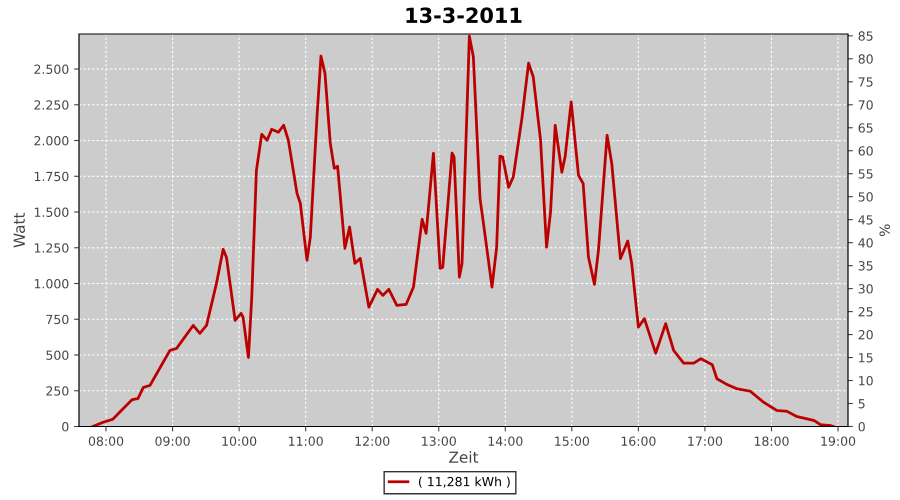  Describe the element at coordinates (106, 441) in the screenshot. I see `x-tick-label: 08:00` at that location.